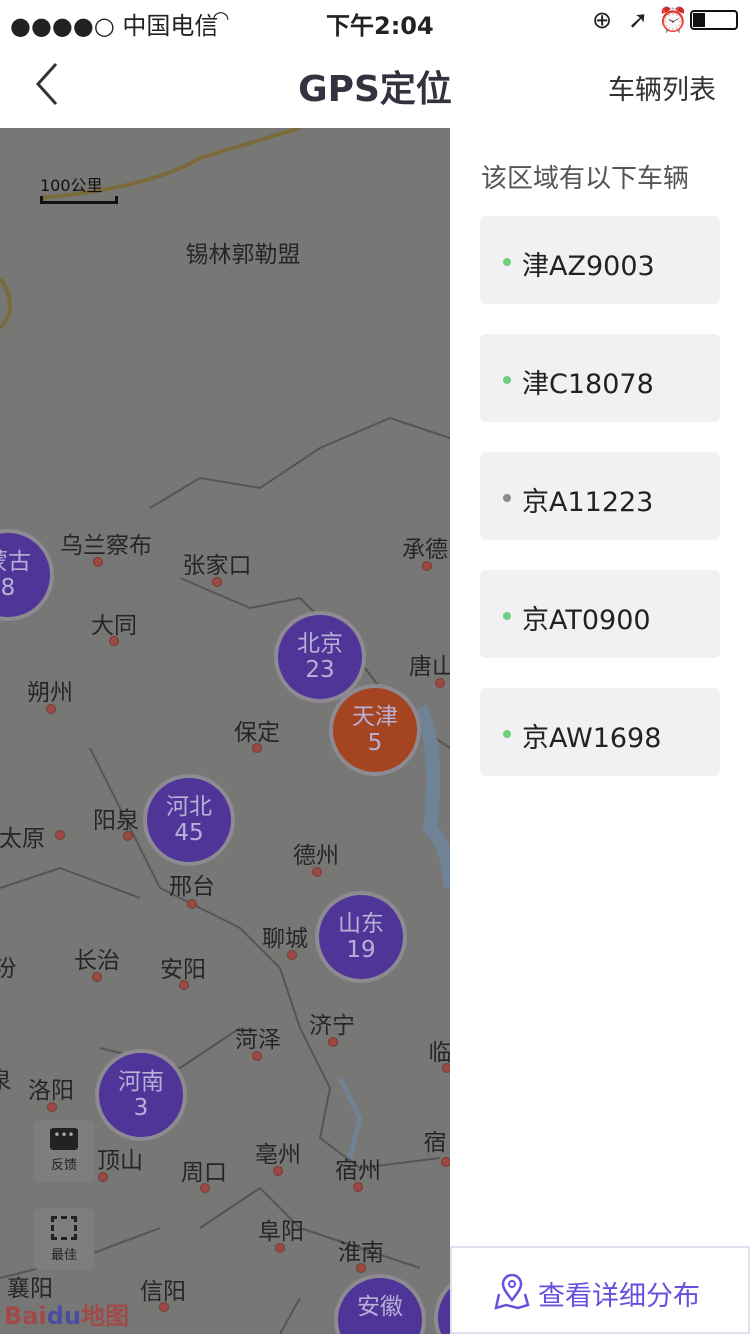 This screenshot has height=1334, width=750. Describe the element at coordinates (66, 1316) in the screenshot. I see `baidu-logo: Baidu地图` at that location.